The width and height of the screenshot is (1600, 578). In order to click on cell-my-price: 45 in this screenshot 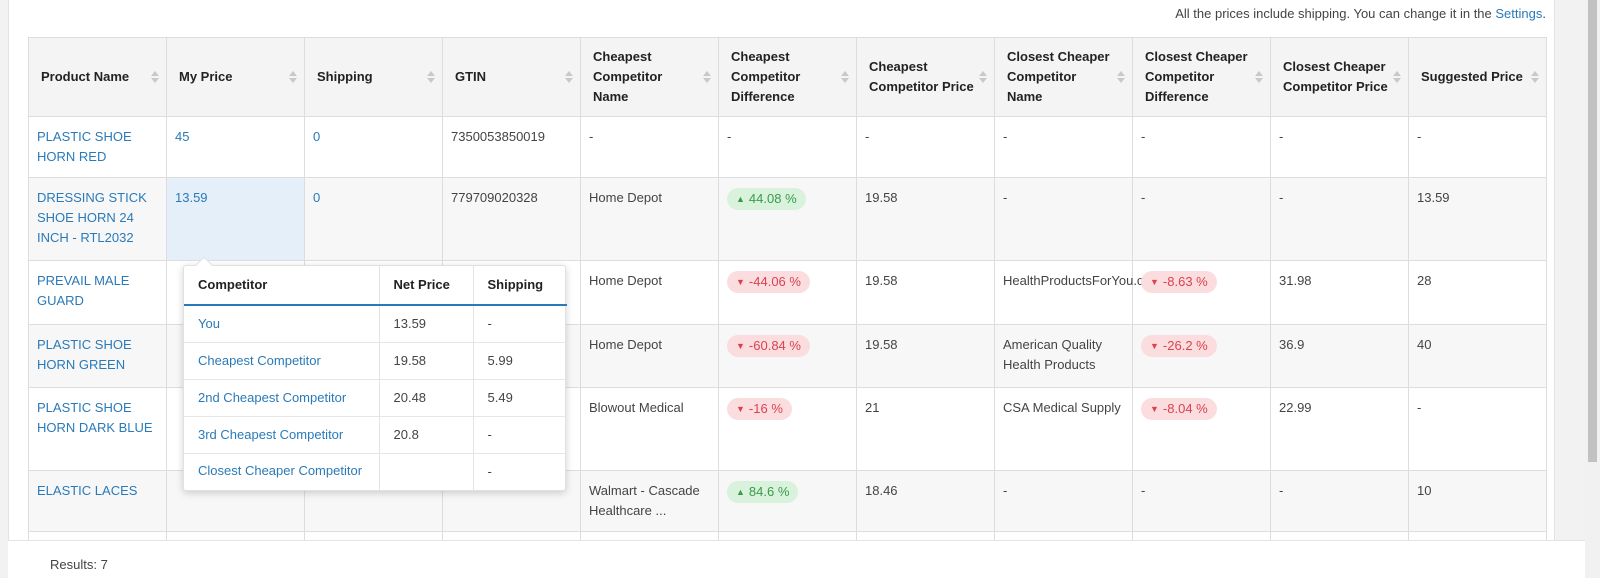, I will do `click(235, 147)`.